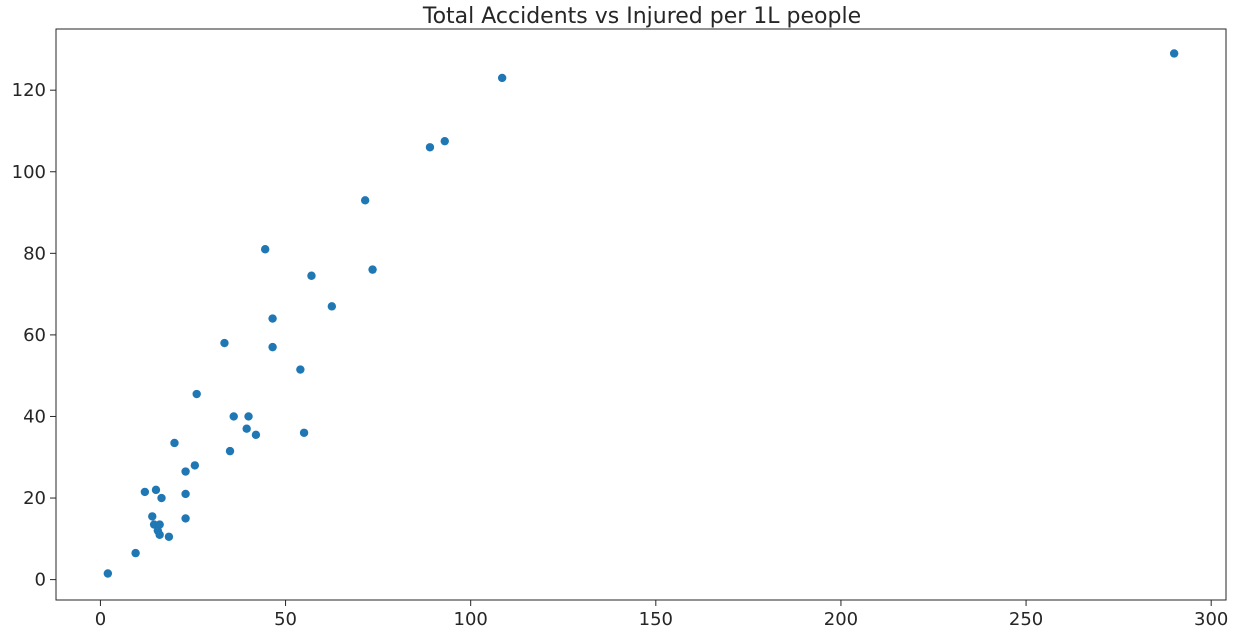 This screenshot has height=635, width=1245. What do you see at coordinates (1211, 619) in the screenshot?
I see `x-tick-label: 300` at bounding box center [1211, 619].